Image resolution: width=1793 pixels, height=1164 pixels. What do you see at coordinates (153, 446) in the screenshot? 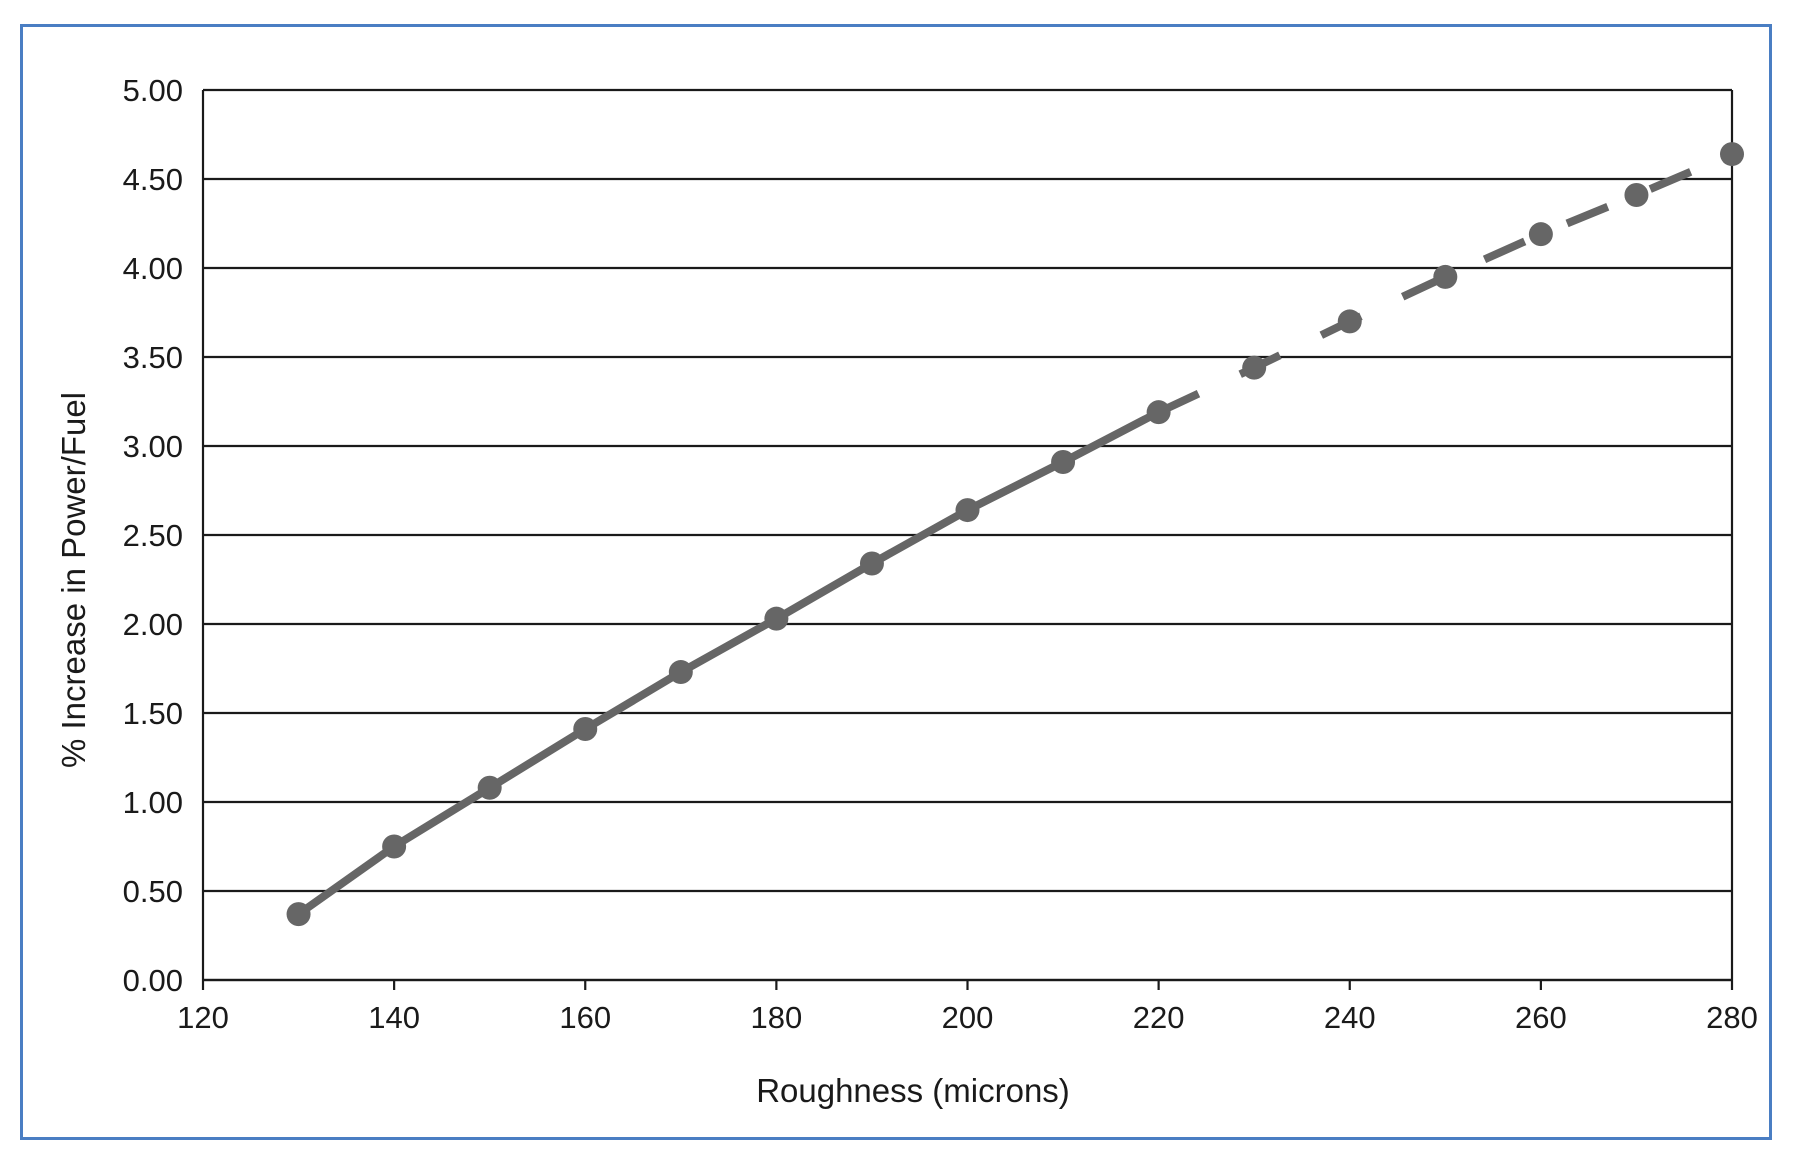
I see `y-tick-label: 3.00` at bounding box center [153, 446].